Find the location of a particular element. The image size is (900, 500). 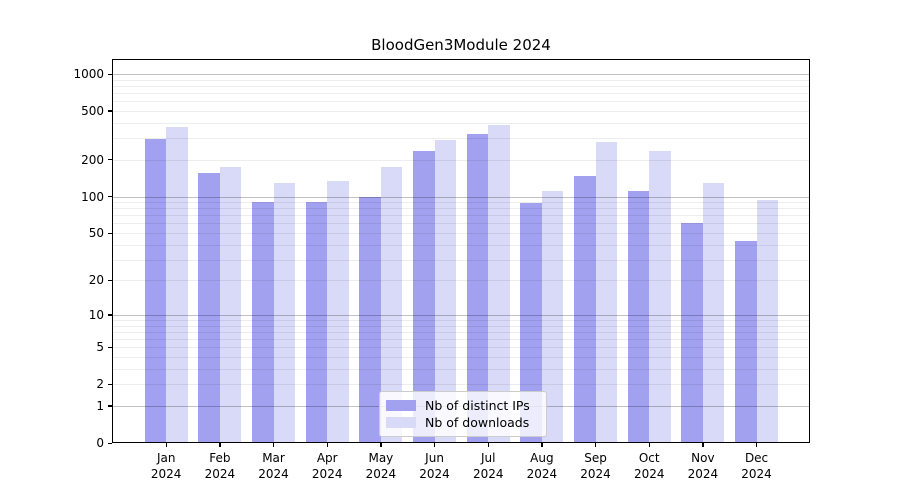

chart-title: BloodGen3Module 2024 is located at coordinates (461, 45).